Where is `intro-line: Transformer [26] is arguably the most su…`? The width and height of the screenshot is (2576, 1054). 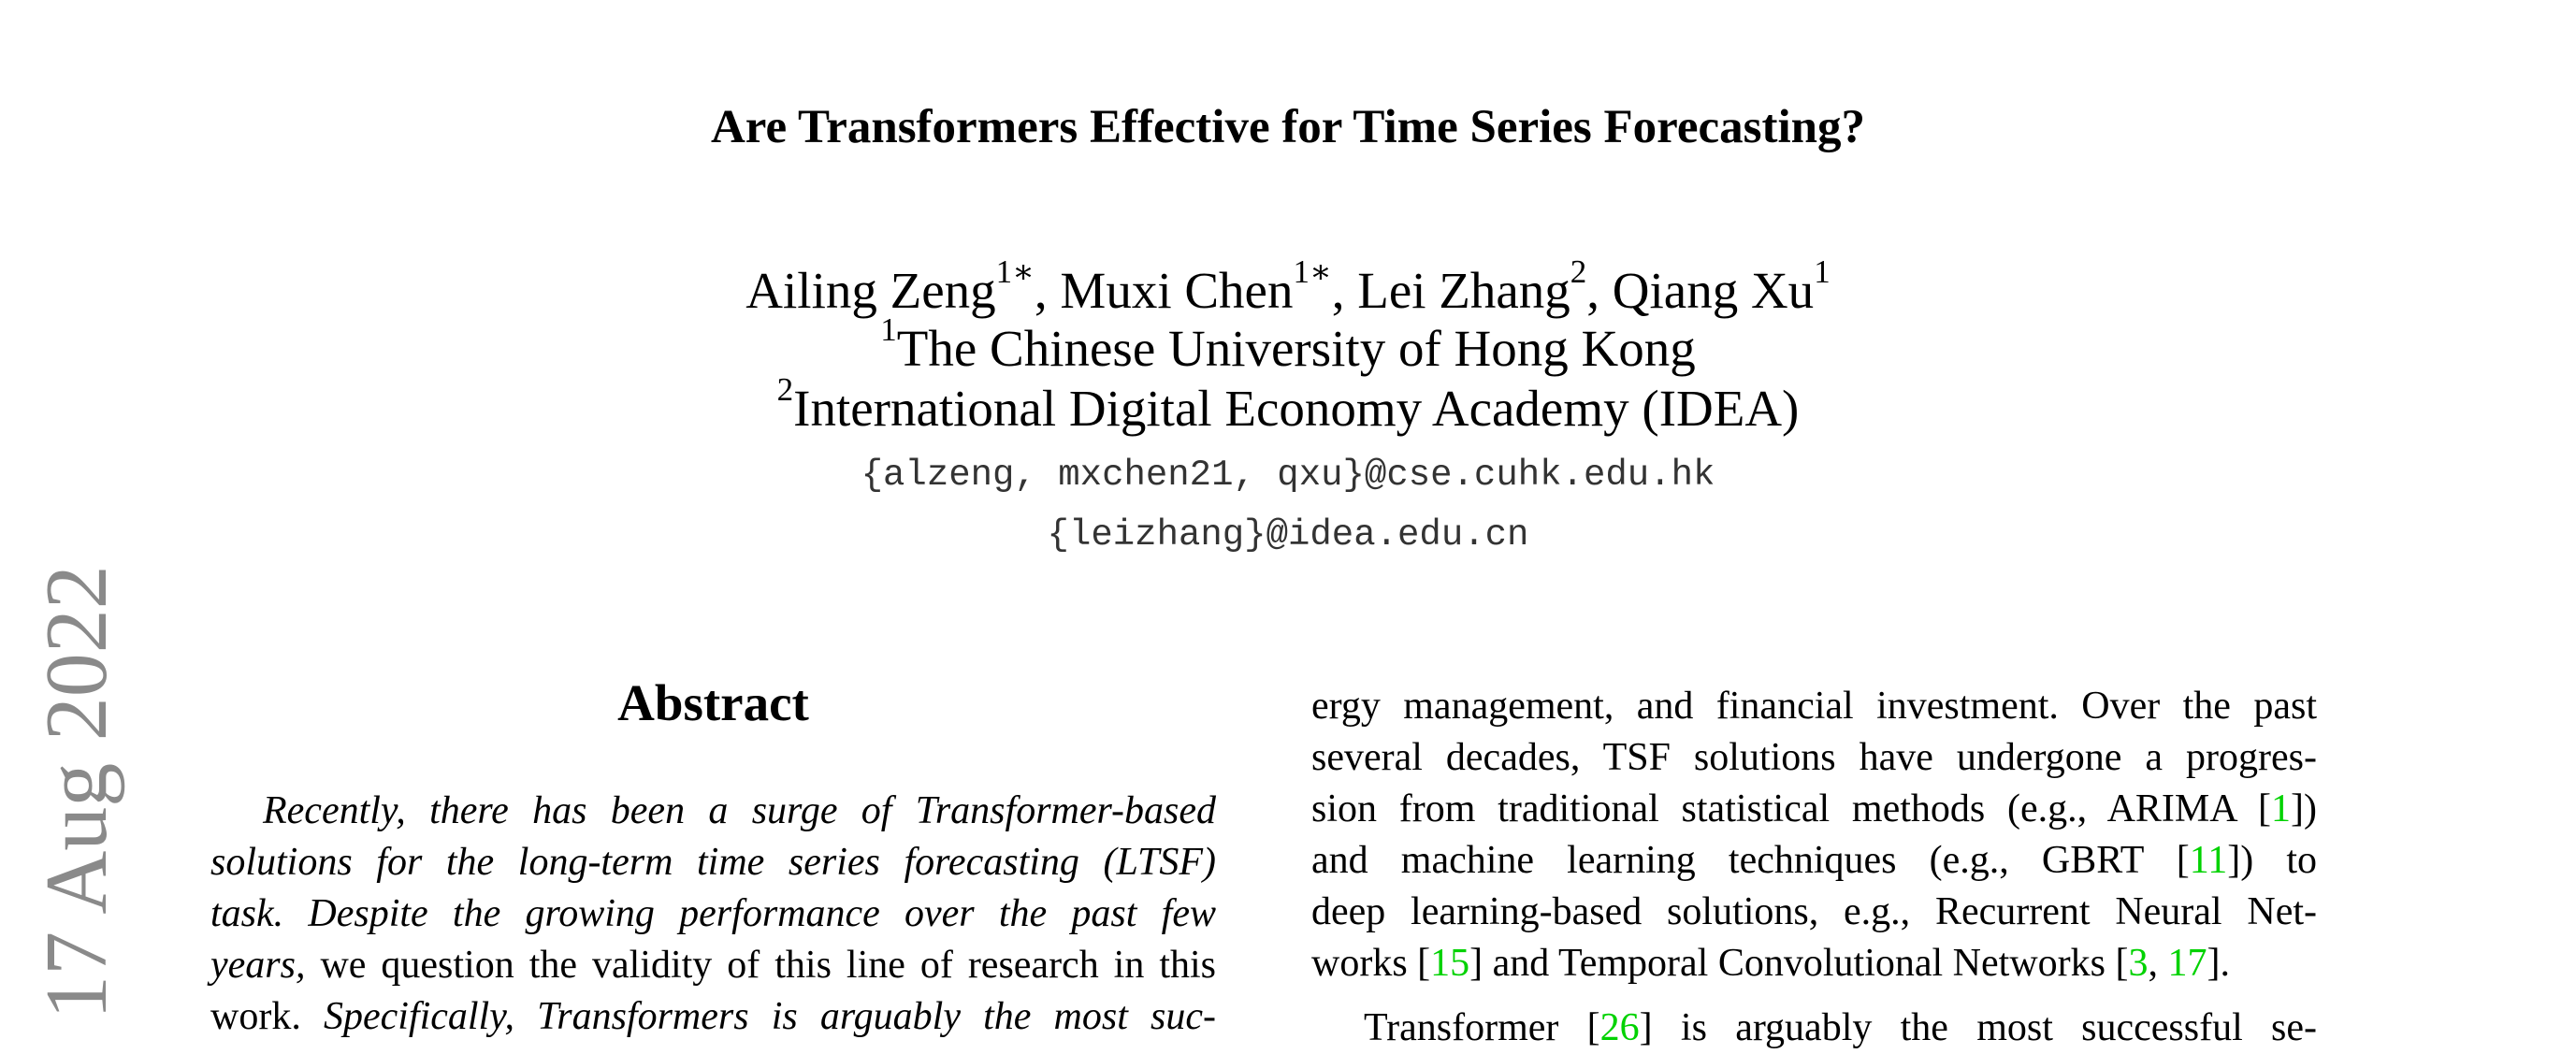 intro-line: Transformer [26] is arguably the most su… is located at coordinates (1814, 1028).